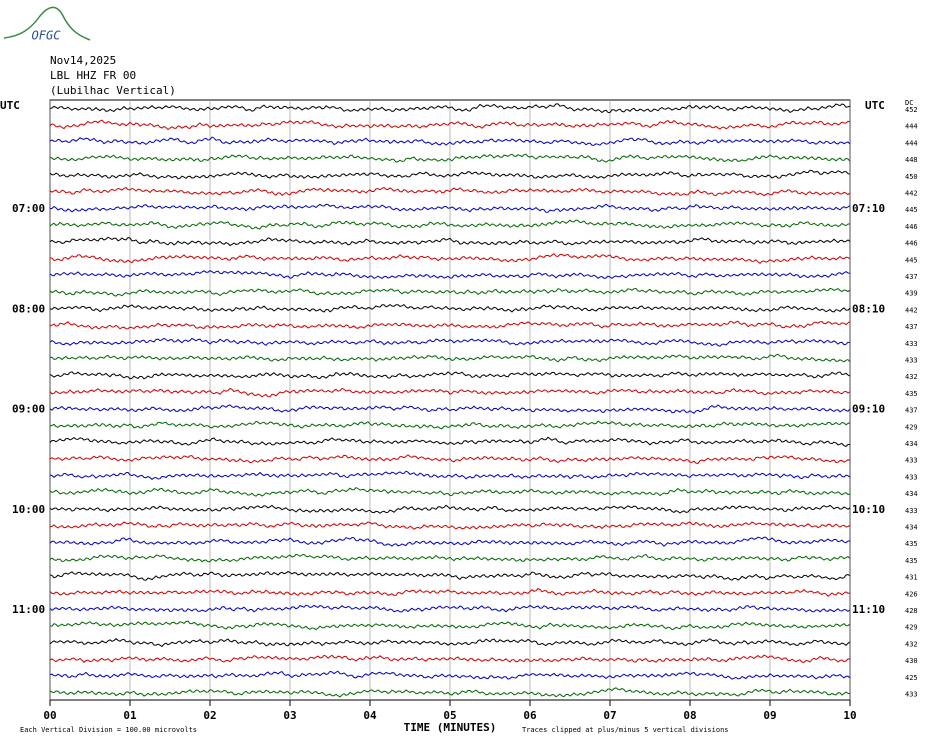 This screenshot has width=930, height=744. Describe the element at coordinates (911, 611) in the screenshot. I see `dc-value: 428` at that location.